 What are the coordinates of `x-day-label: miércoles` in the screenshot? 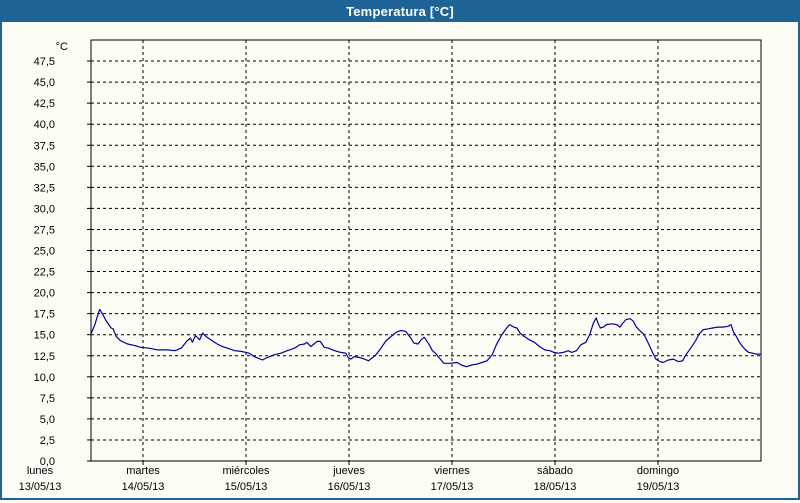 It's located at (246, 471).